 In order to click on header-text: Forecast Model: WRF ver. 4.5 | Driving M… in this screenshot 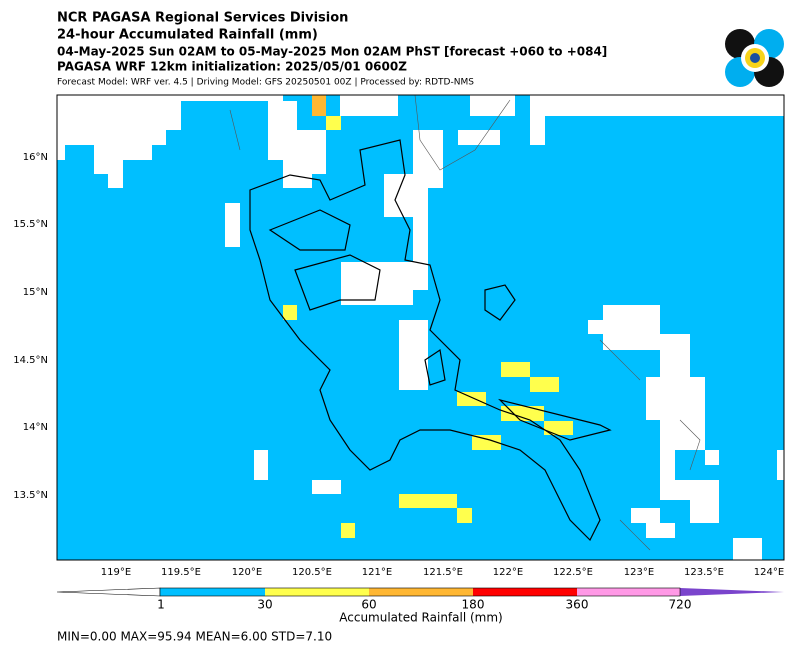, I will do `click(265, 83)`.